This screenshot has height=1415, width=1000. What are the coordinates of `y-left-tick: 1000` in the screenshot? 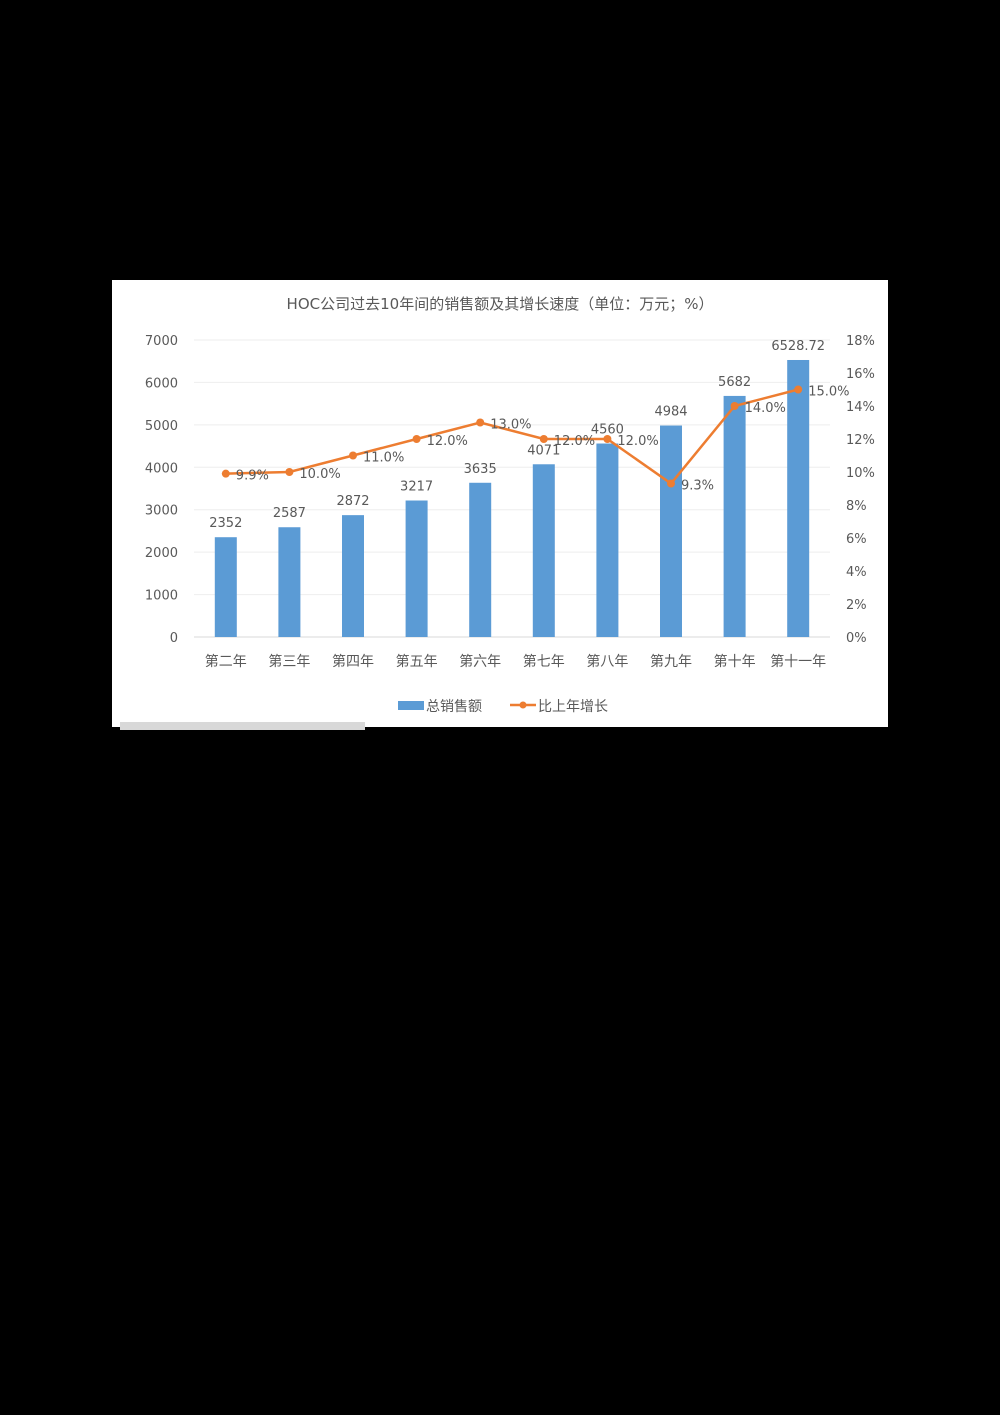 It's located at (161, 596).